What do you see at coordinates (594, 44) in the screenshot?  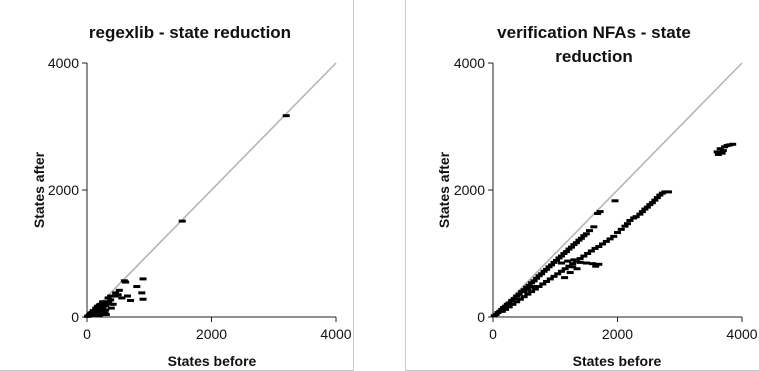 I see `chart-title: verification NFAs - state reduction` at bounding box center [594, 44].